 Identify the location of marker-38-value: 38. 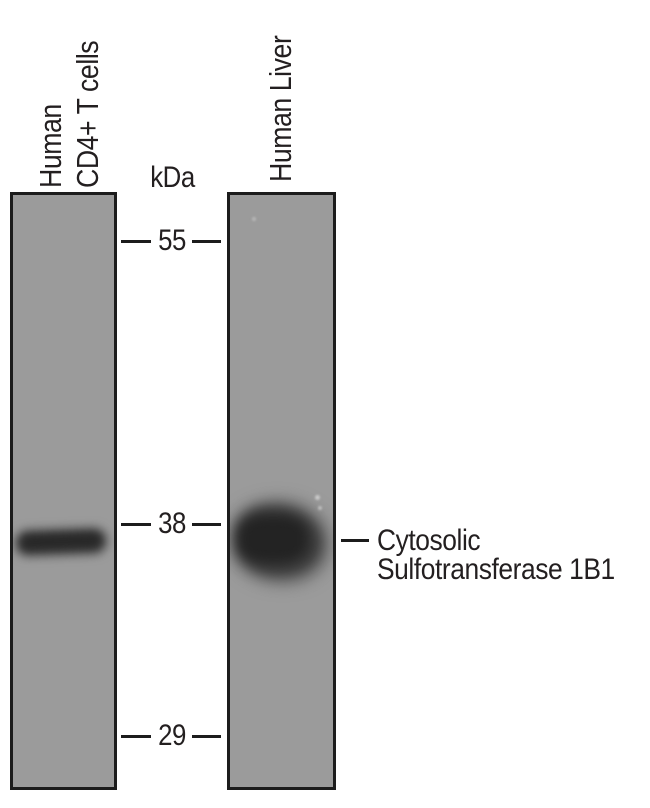
(172, 523).